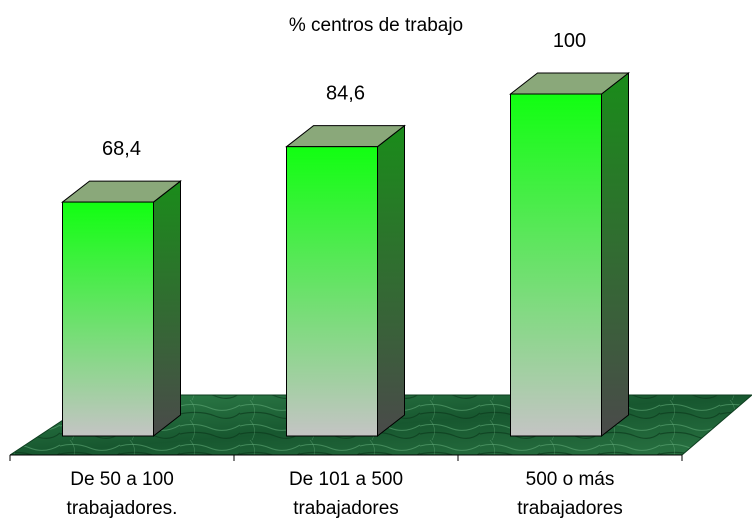 This screenshot has width=752, height=523. Describe the element at coordinates (346, 479) in the screenshot. I see `x-tick-label: De 101 a 500` at that location.